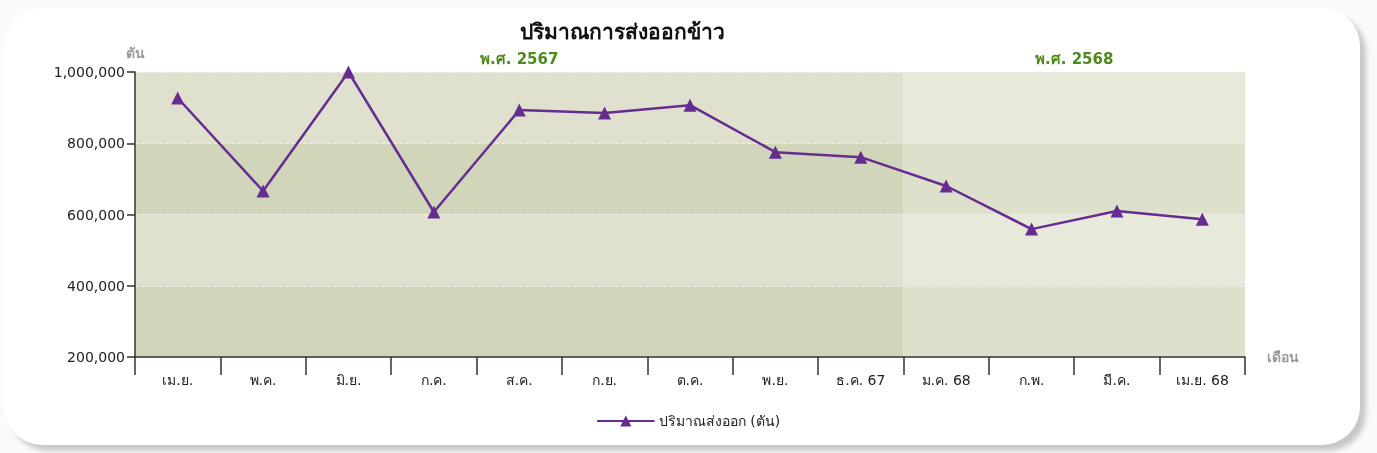 The width and height of the screenshot is (1377, 453). What do you see at coordinates (690, 380) in the screenshot?
I see `x-tick-label: ต.ค.` at bounding box center [690, 380].